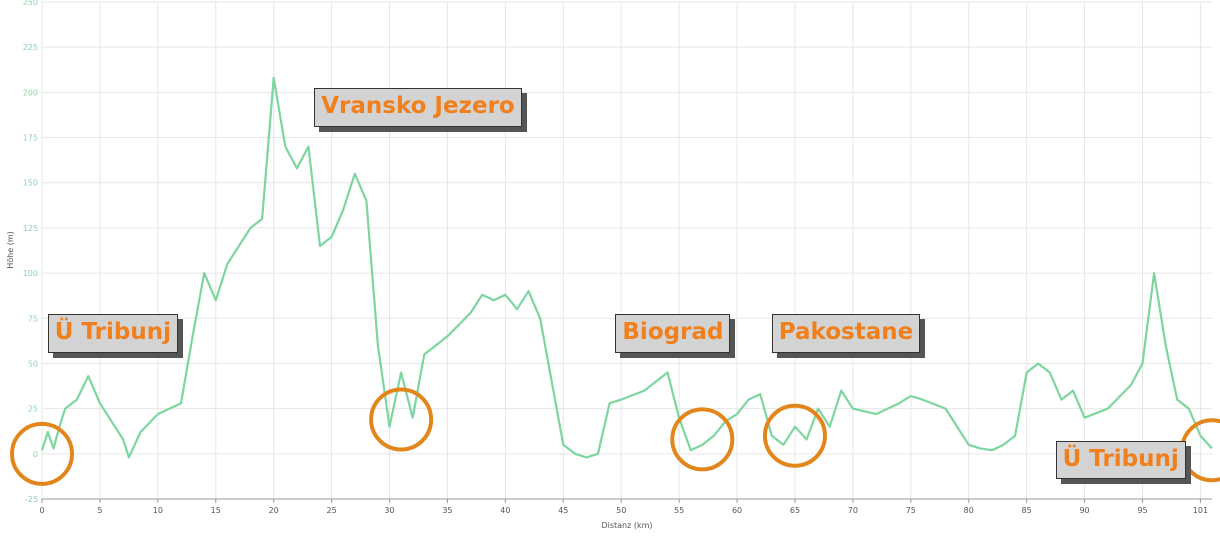  Describe the element at coordinates (30, 183) in the screenshot. I see `y-tick-label: 150` at that location.